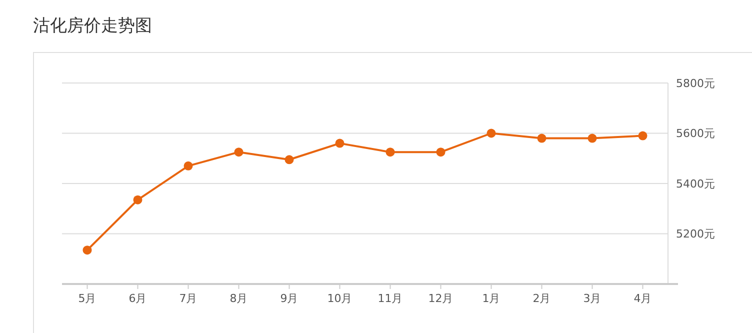 This screenshot has width=752, height=333. What do you see at coordinates (541, 298) in the screenshot?
I see `x-tick-label: 2月` at bounding box center [541, 298].